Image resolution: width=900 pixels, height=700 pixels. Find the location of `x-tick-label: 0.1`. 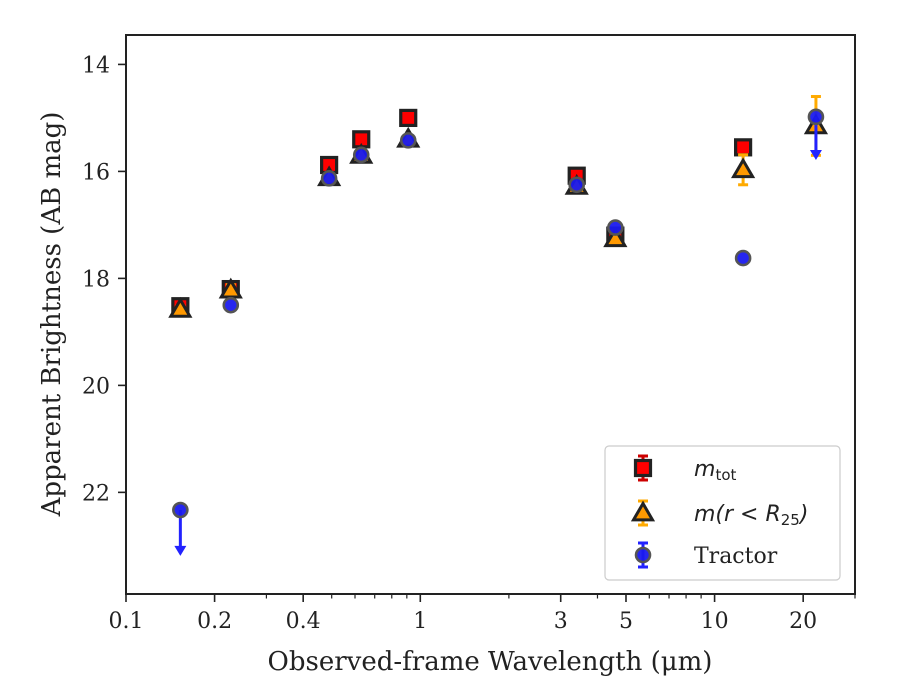

x-tick-label: 0.1 is located at coordinates (126, 621).